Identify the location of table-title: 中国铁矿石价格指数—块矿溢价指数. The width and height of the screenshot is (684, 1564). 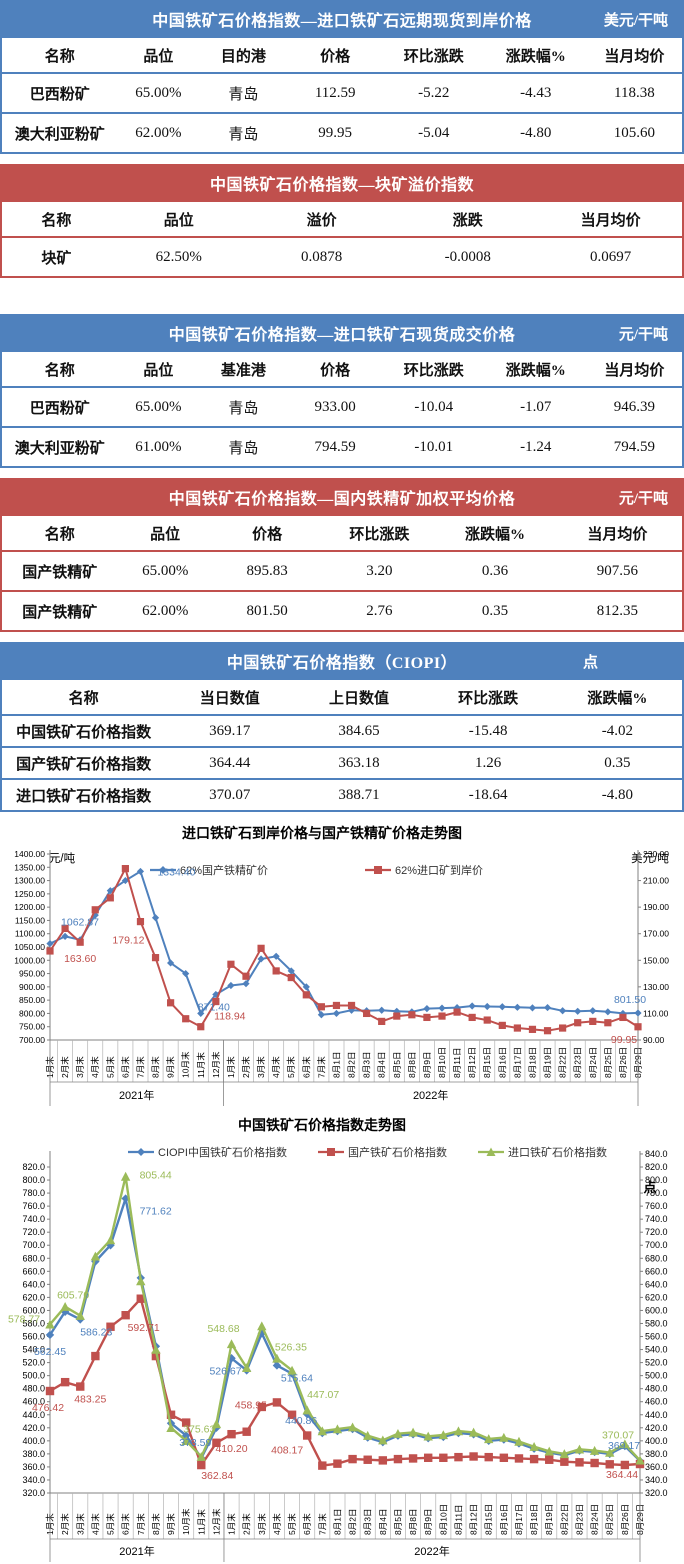
(341, 185).